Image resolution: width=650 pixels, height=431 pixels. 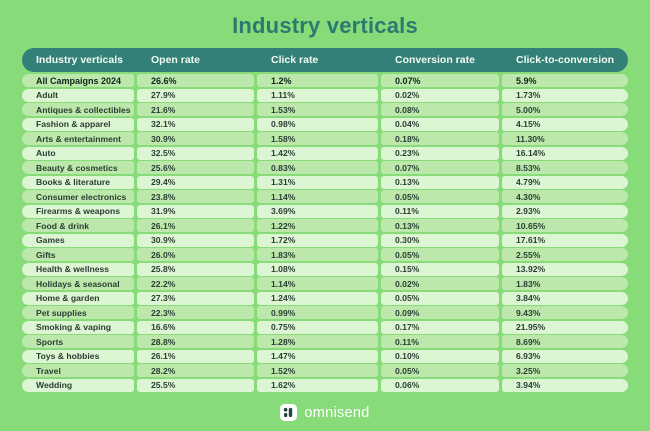 What do you see at coordinates (78, 109) in the screenshot?
I see `industry-cell: Antiques & collectibles` at bounding box center [78, 109].